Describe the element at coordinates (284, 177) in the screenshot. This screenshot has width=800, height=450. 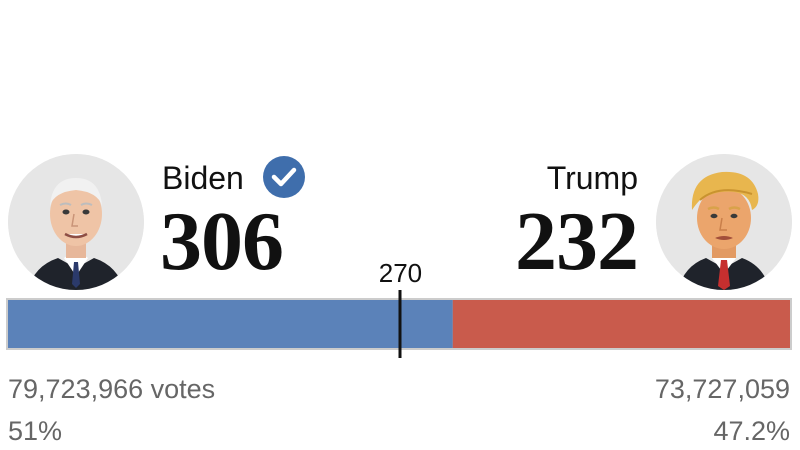
I see `checkmark-icon` at that location.